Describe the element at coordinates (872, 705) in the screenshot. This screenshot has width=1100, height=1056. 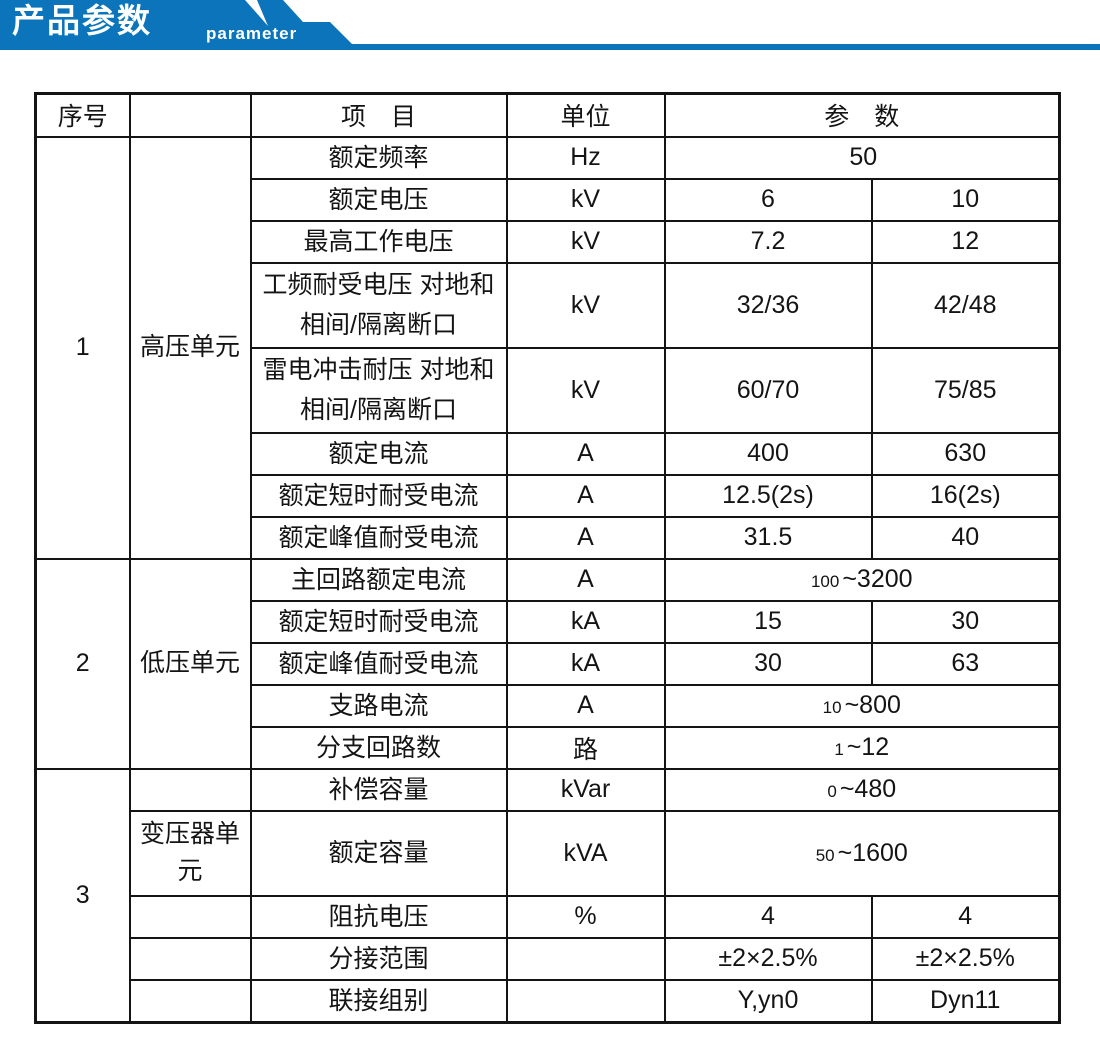
I see `value-range-rest: ~800` at that location.